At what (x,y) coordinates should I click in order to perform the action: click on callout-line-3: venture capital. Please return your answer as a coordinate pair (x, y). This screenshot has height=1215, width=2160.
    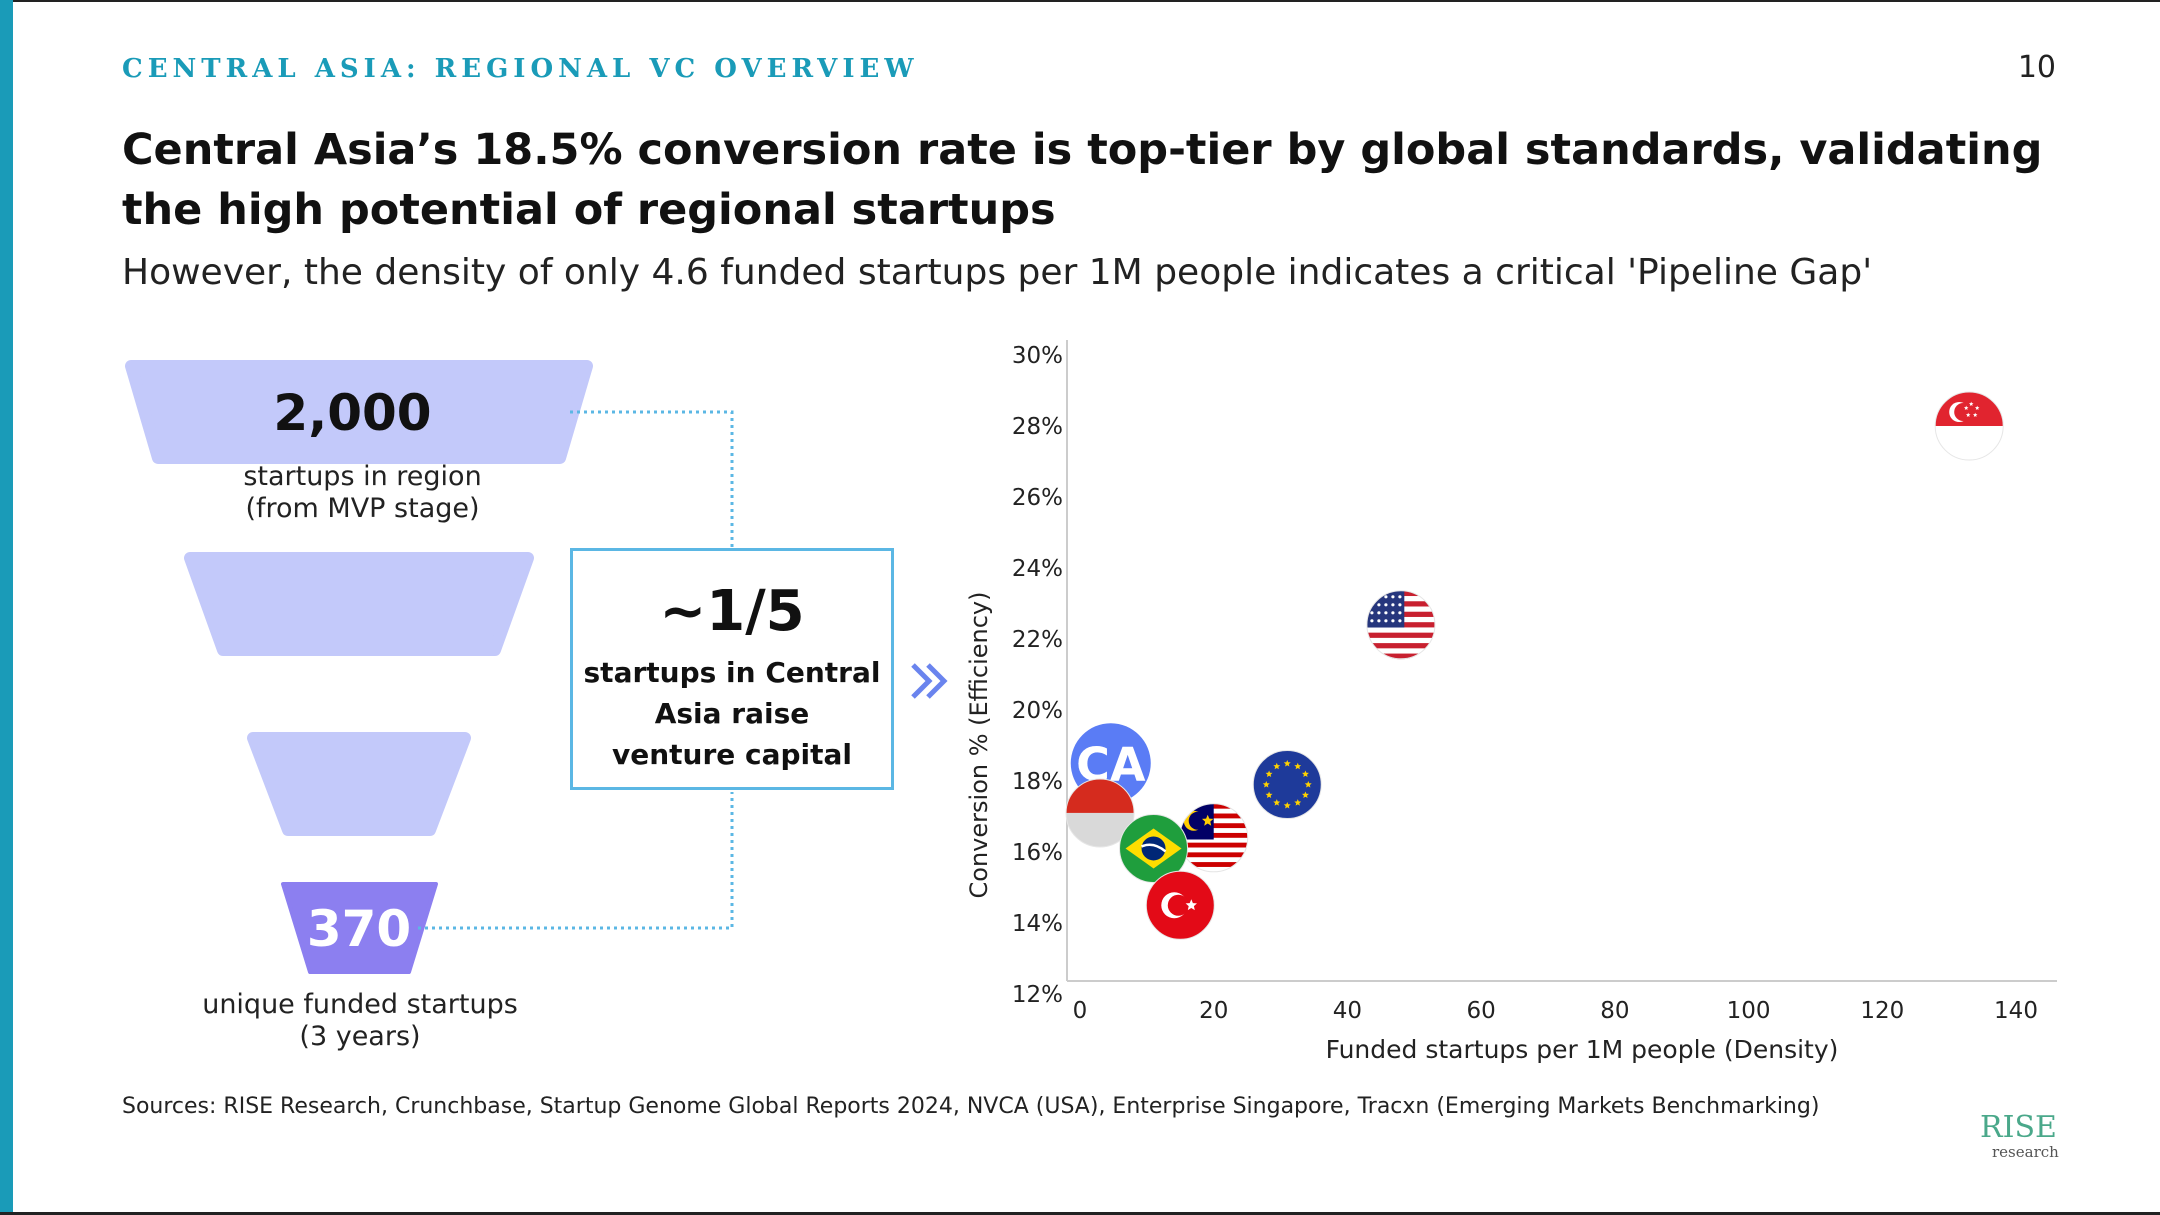
    Looking at the image, I should click on (732, 754).